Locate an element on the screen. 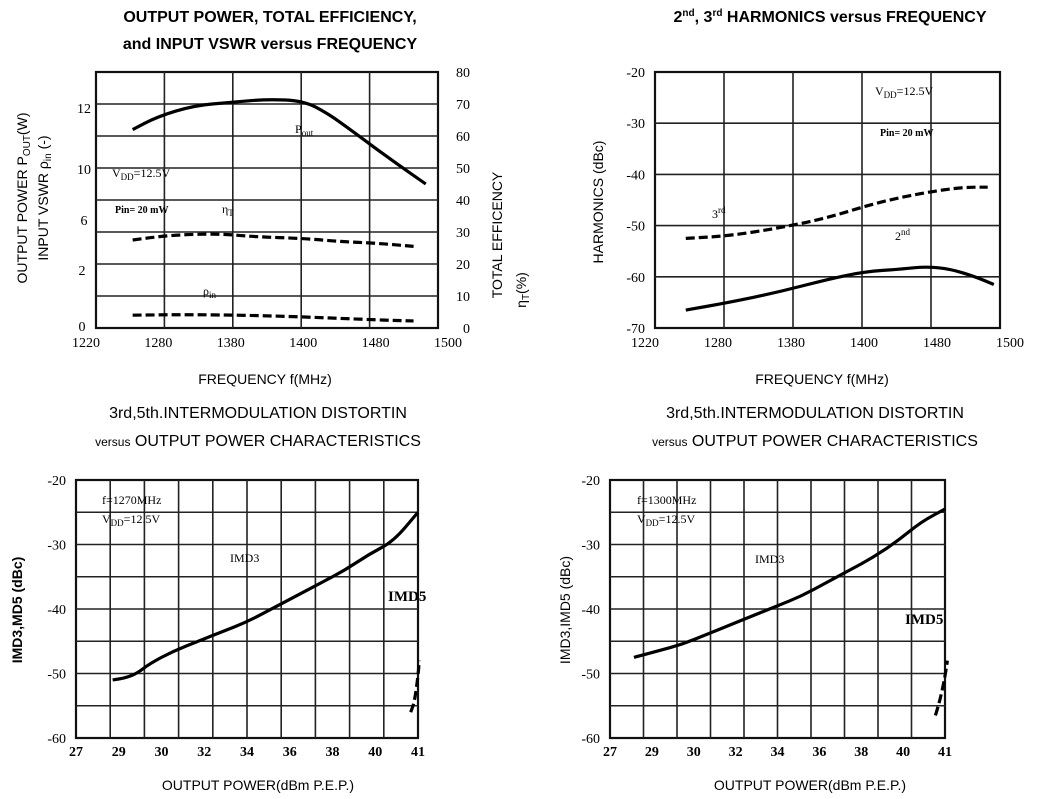 The image size is (1042, 799). chart1-xtick: 1480 is located at coordinates (376, 343).